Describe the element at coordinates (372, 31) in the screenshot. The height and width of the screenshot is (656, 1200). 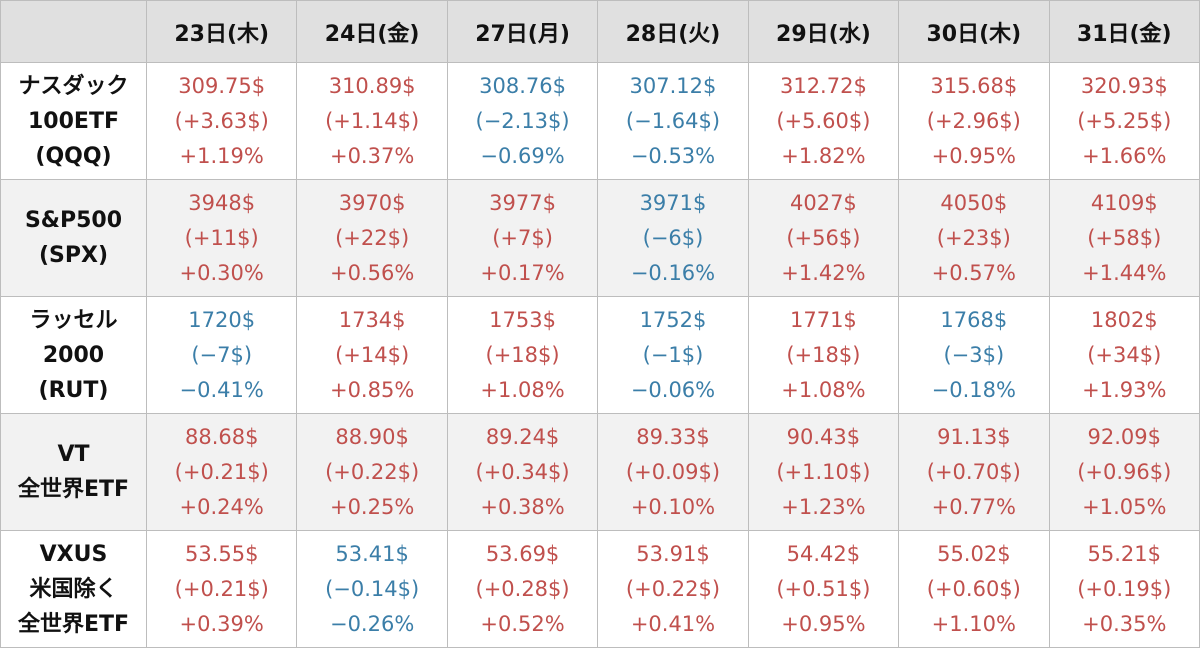
I see `date-header: 24日(金)` at that location.